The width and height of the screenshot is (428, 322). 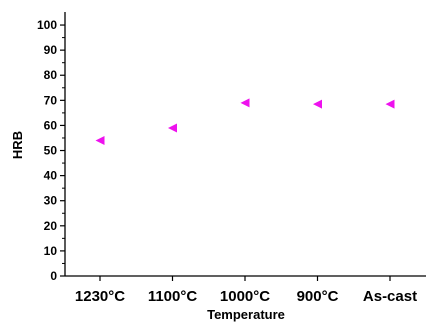 What do you see at coordinates (51, 226) in the screenshot?
I see `y-tick-label: 20` at bounding box center [51, 226].